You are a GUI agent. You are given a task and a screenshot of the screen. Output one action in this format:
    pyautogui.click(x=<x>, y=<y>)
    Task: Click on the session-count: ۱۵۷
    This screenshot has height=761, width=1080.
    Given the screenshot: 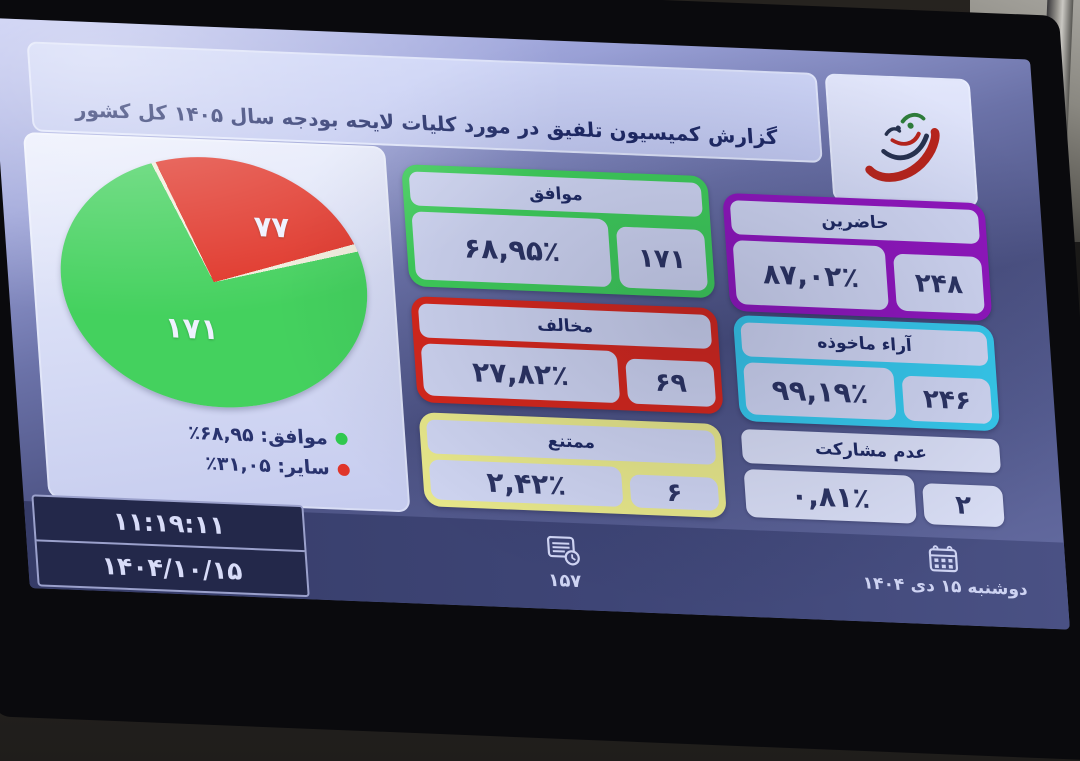 What is the action you would take?
    pyautogui.click(x=564, y=581)
    